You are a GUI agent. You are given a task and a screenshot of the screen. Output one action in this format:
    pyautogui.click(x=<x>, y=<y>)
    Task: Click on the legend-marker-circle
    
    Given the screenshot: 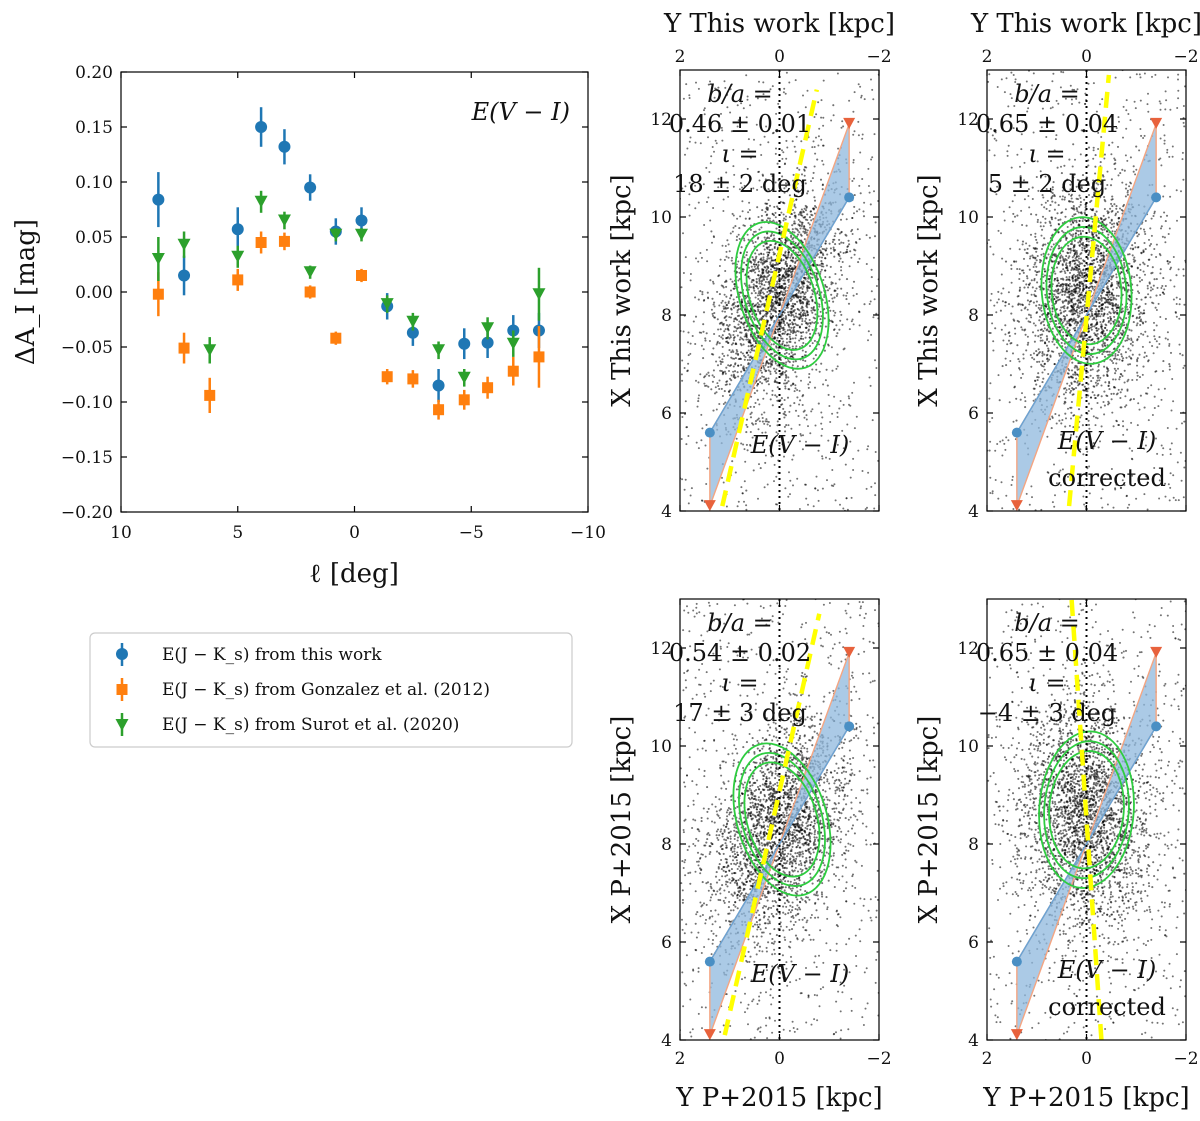 What is the action you would take?
    pyautogui.click(x=122, y=654)
    